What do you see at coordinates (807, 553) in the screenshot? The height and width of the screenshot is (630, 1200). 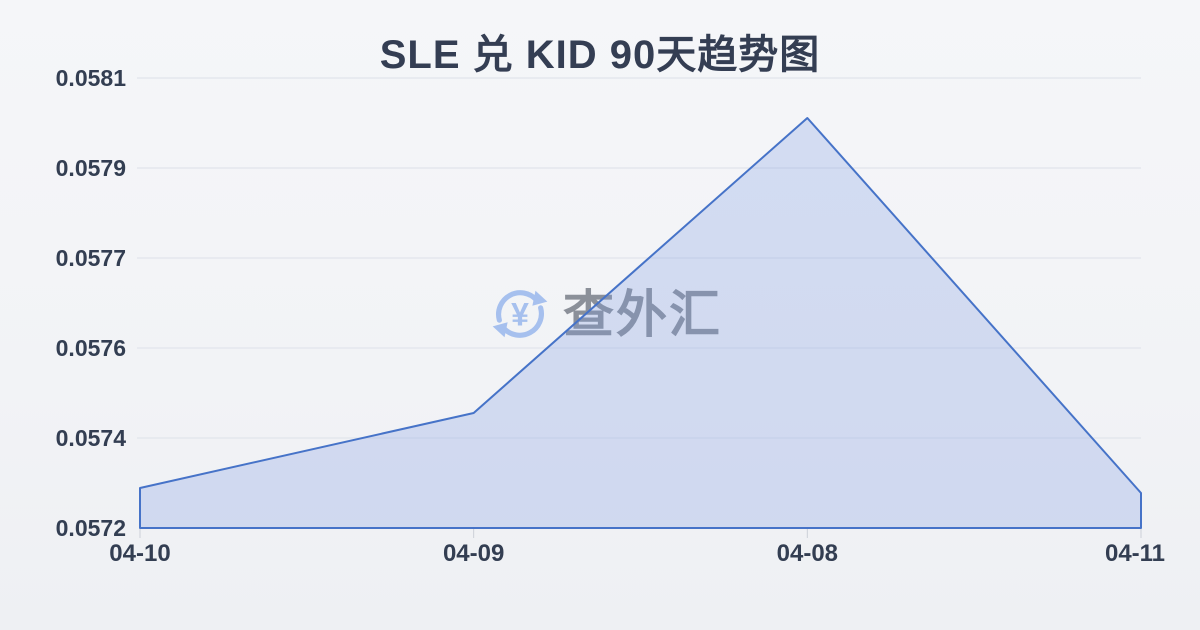 I see `x-axis-tick-label: 04-08` at bounding box center [807, 553].